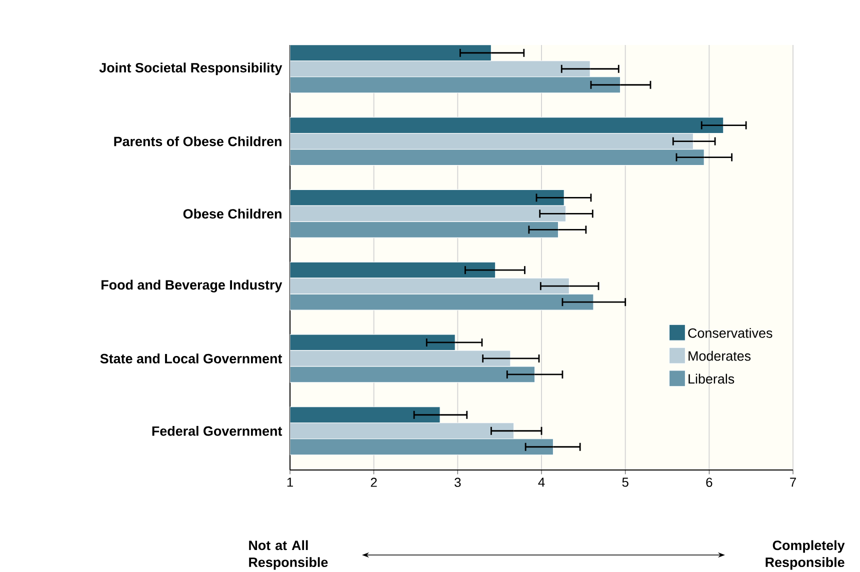 This screenshot has height=572, width=860. Describe the element at coordinates (805, 555) in the screenshot. I see `text: Completely Responsible` at that location.